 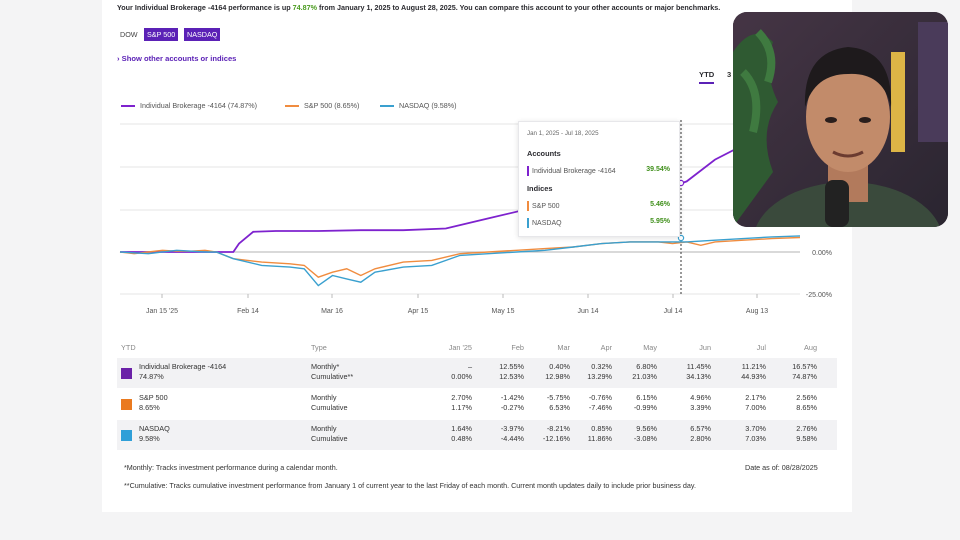 I want to click on tooltip-row-brokerage: Individual Brokerage -4164 39.54%, so click(x=598, y=171).